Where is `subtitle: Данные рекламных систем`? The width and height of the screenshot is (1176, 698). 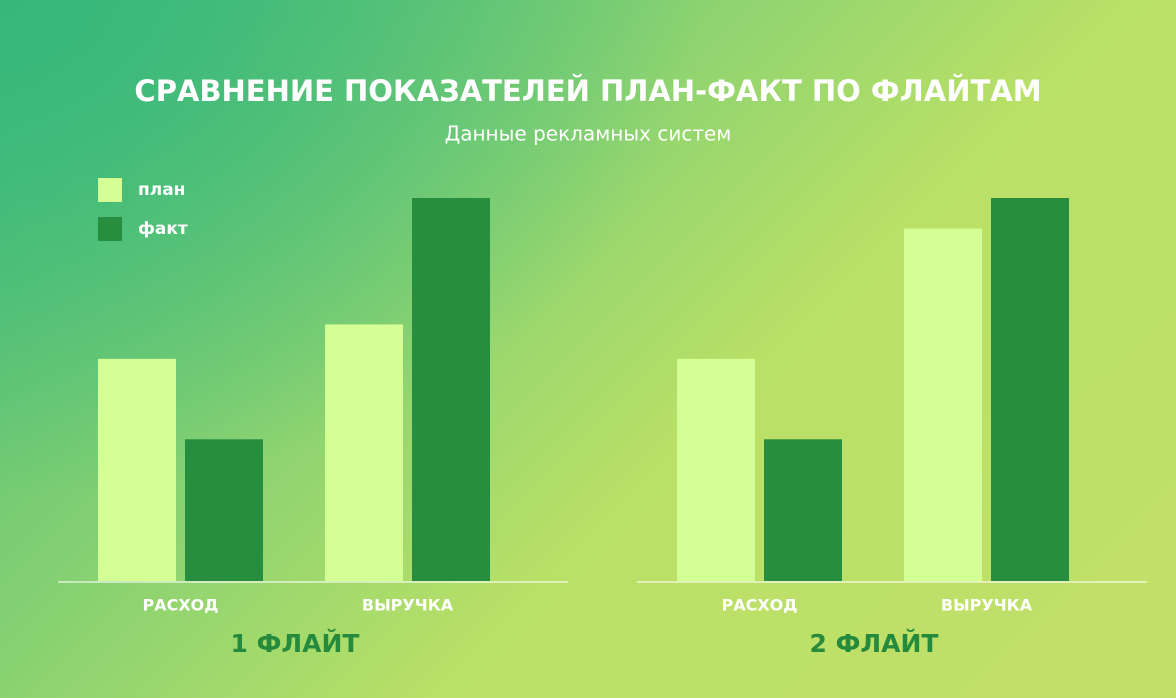
subtitle: Данные рекламных систем is located at coordinates (588, 134).